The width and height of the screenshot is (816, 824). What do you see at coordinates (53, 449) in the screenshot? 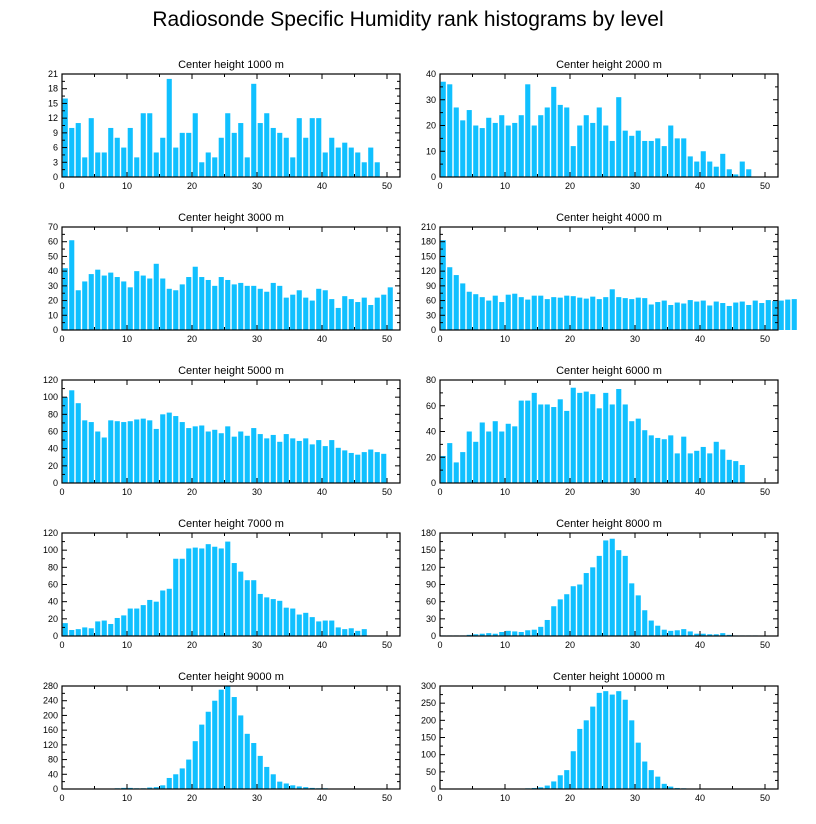
I see `y-tick-label: 40` at bounding box center [53, 449].